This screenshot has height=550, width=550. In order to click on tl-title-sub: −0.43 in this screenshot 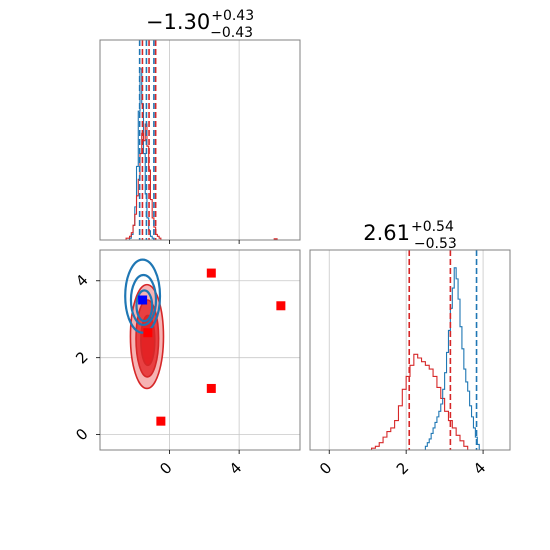, I will do `click(231, 33)`.